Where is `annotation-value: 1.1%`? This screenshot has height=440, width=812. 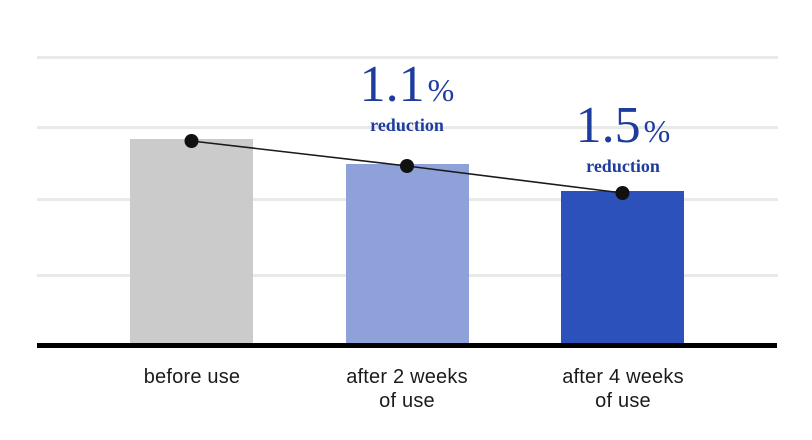
annotation-value: 1.1% is located at coordinates (407, 87).